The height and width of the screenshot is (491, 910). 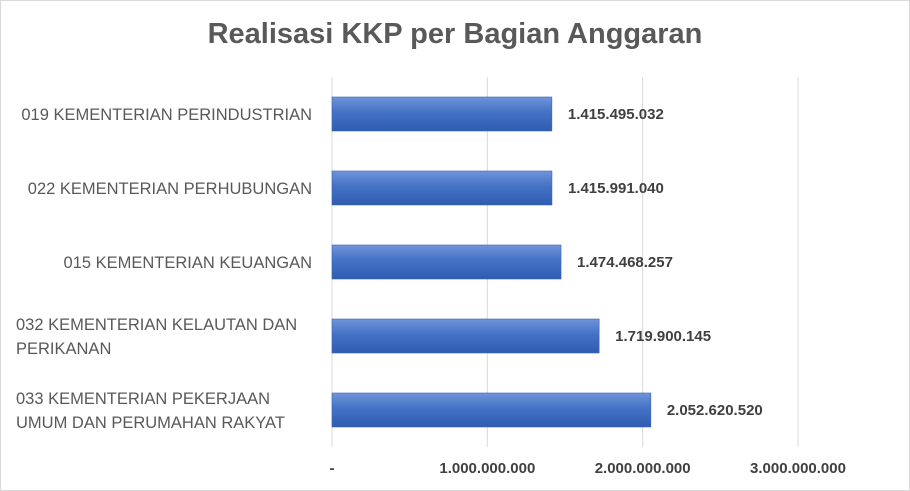 What do you see at coordinates (625, 262) in the screenshot?
I see `data-label: 1.474.468.257` at bounding box center [625, 262].